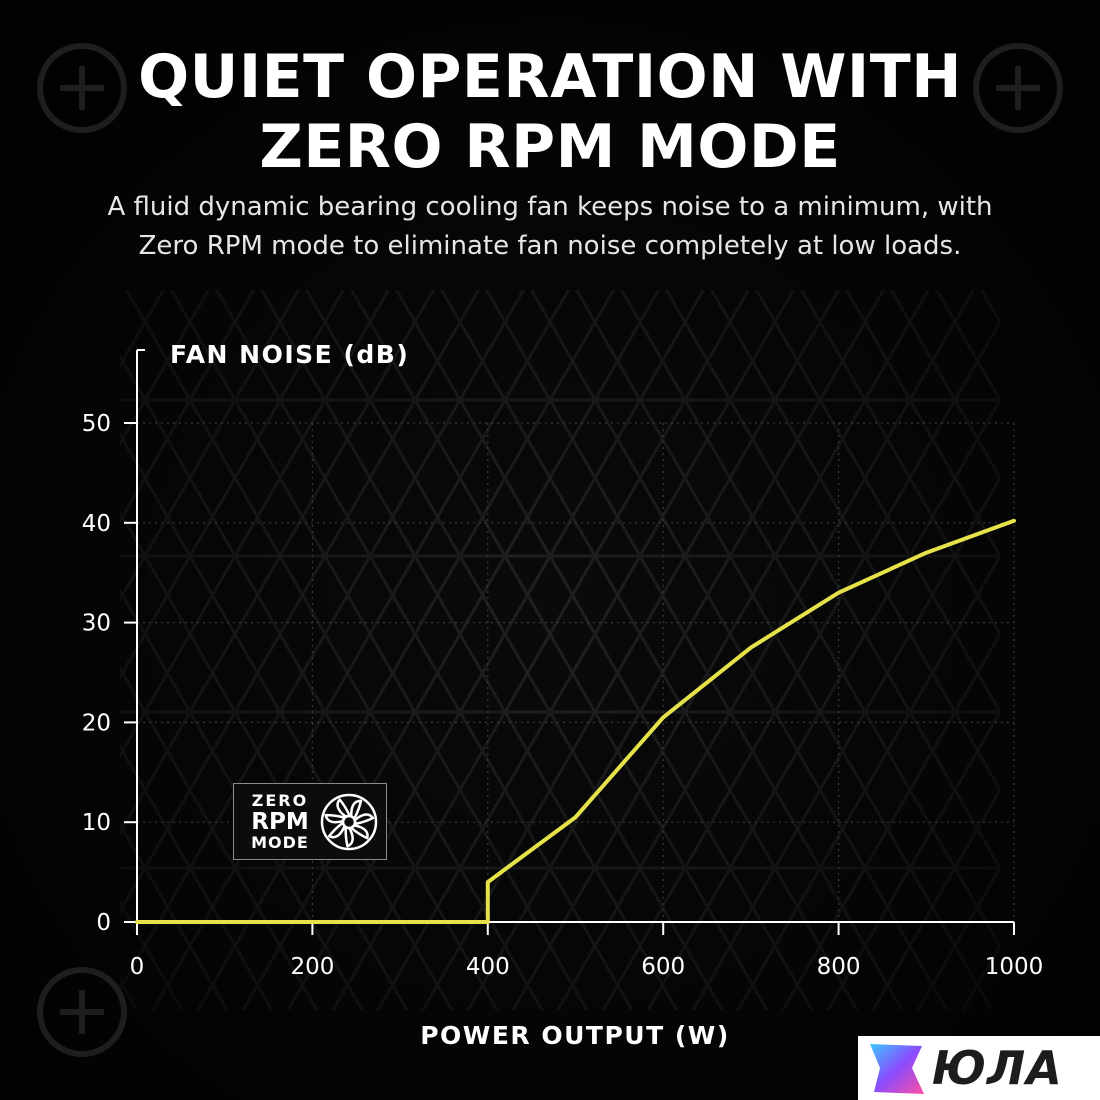 The height and width of the screenshot is (1100, 1100). What do you see at coordinates (103, 923) in the screenshot?
I see `y-tick-label: 0` at bounding box center [103, 923].